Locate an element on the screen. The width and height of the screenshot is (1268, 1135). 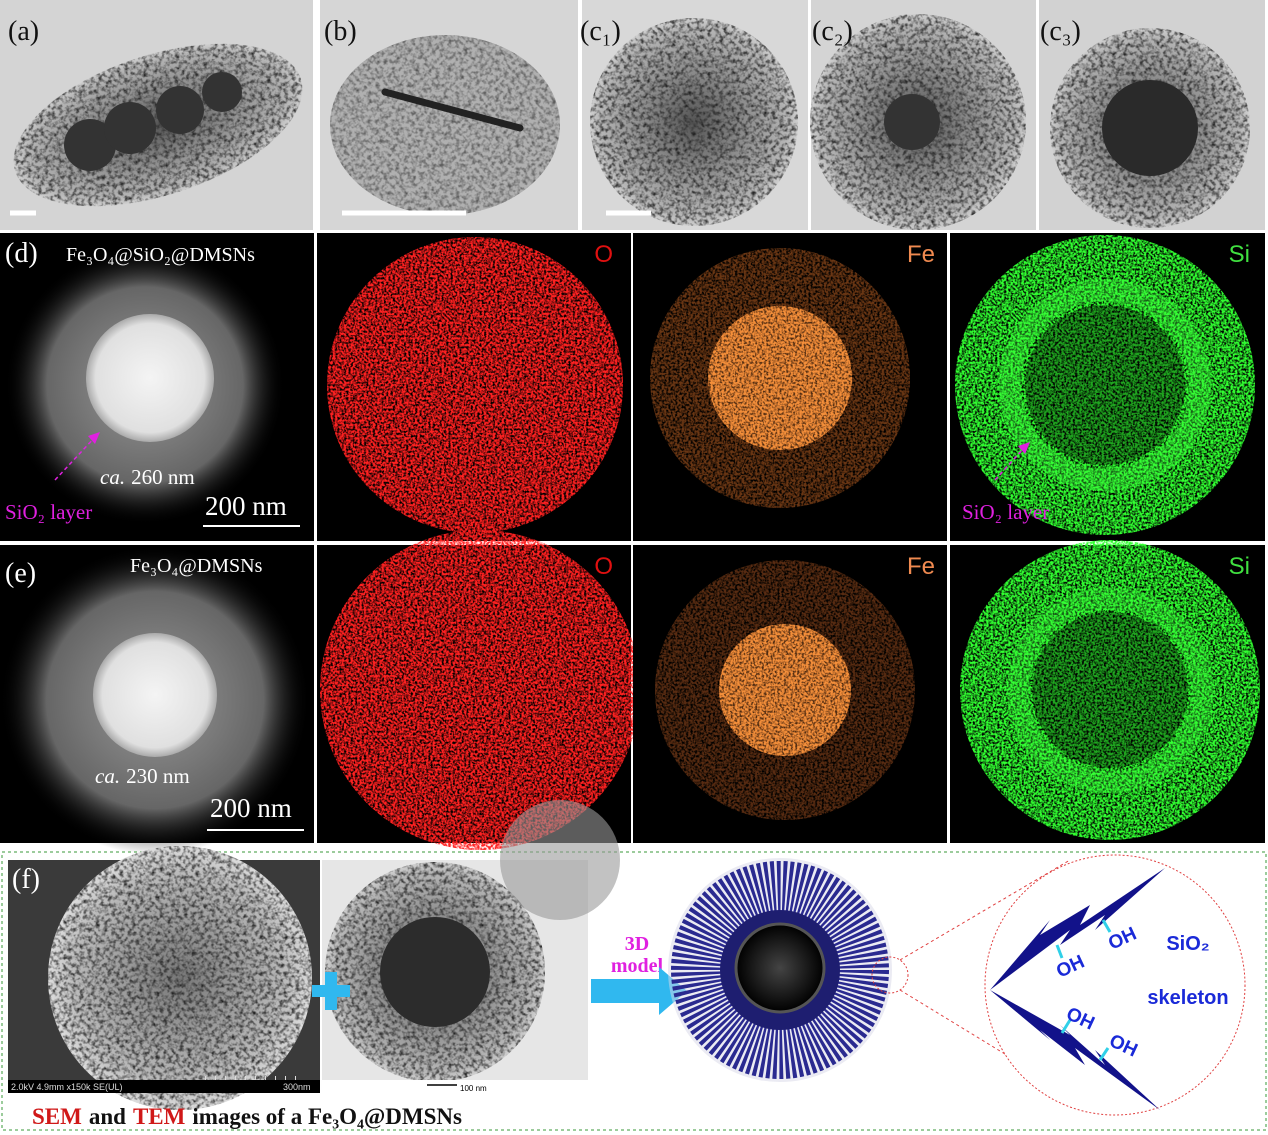
model-spikes is located at coordinates (780, 970).